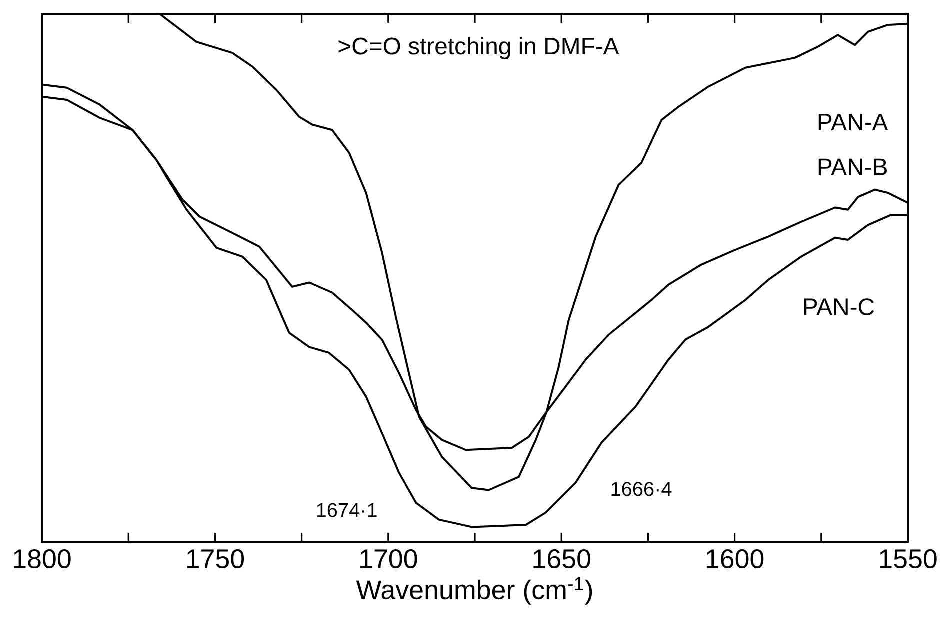 The width and height of the screenshot is (949, 630). What do you see at coordinates (42, 559) in the screenshot?
I see `x-tick-label: 1800` at bounding box center [42, 559].